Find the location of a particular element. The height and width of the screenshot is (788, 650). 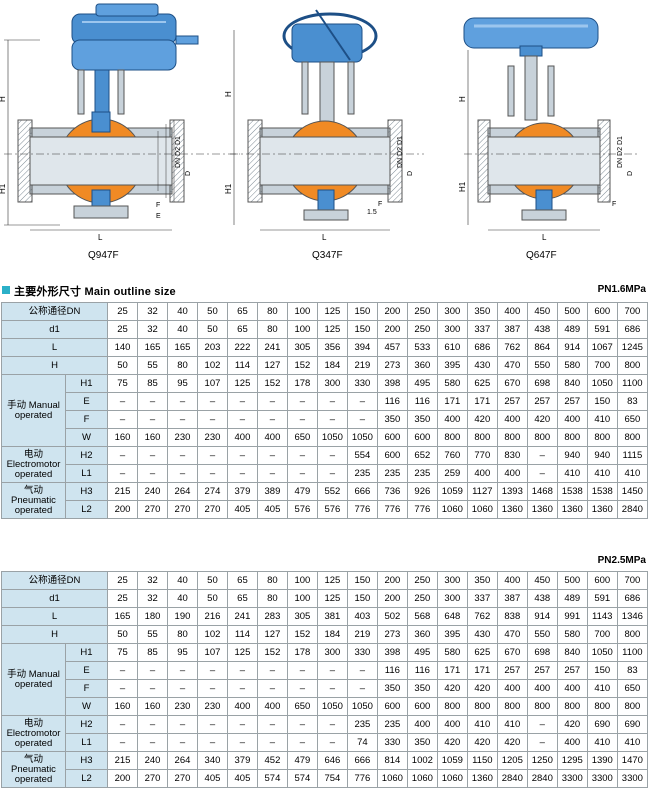

table-cell: 160 is located at coordinates (152, 437).